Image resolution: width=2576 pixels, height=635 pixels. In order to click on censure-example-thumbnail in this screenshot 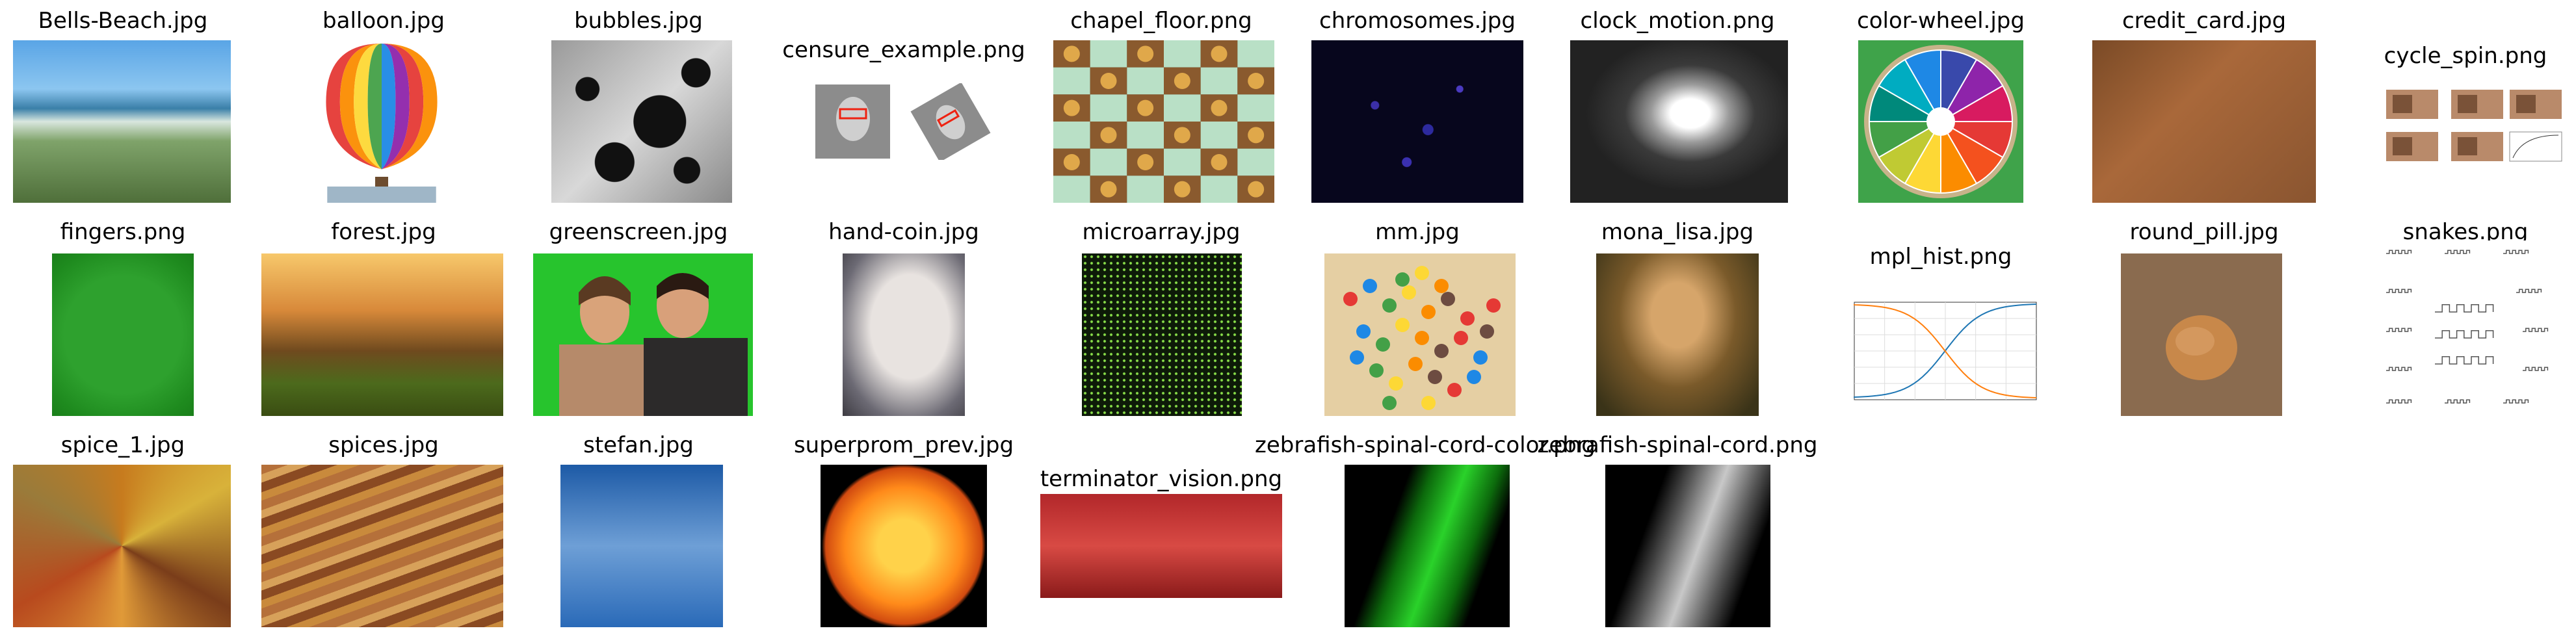, I will do `click(902, 122)`.